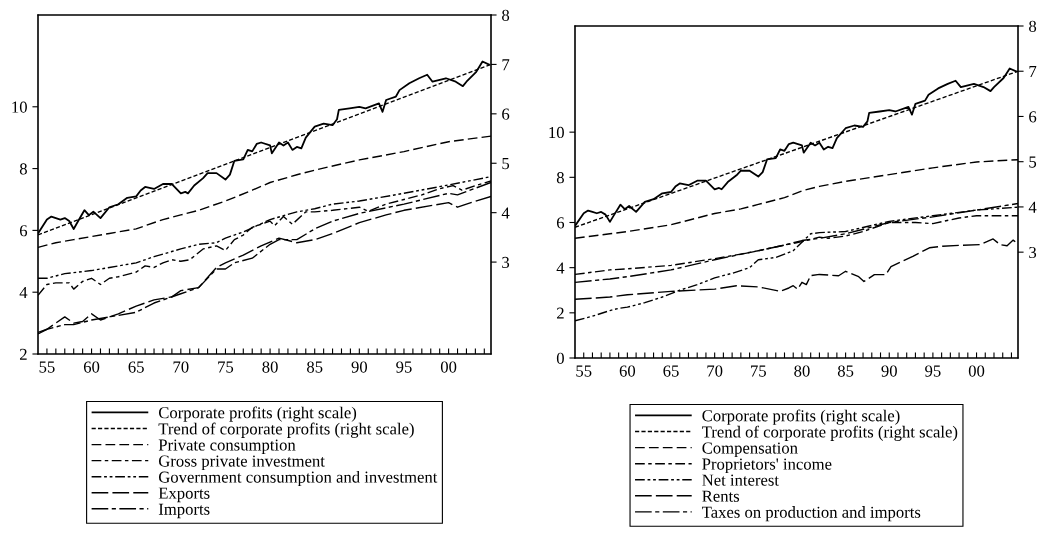 The height and width of the screenshot is (558, 1038). Describe the element at coordinates (184, 511) in the screenshot. I see `legend-label: Imports` at that location.